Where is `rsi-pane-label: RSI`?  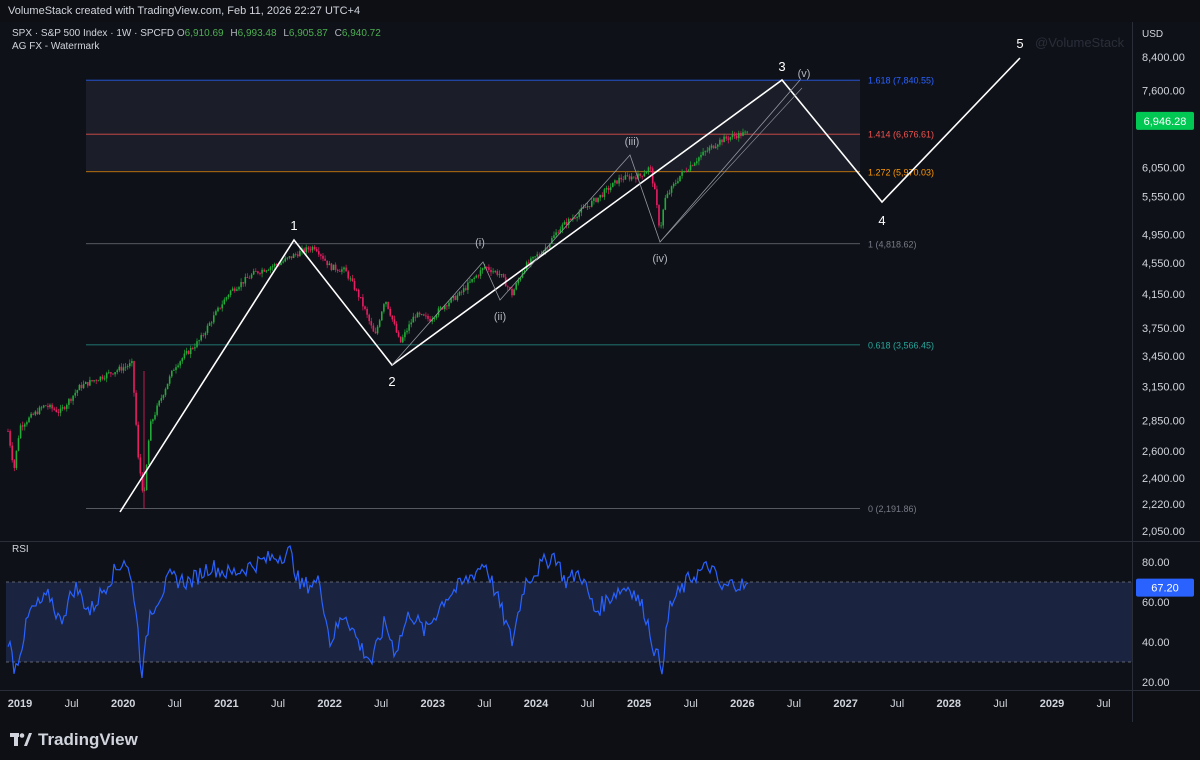 rsi-pane-label: RSI is located at coordinates (20, 549).